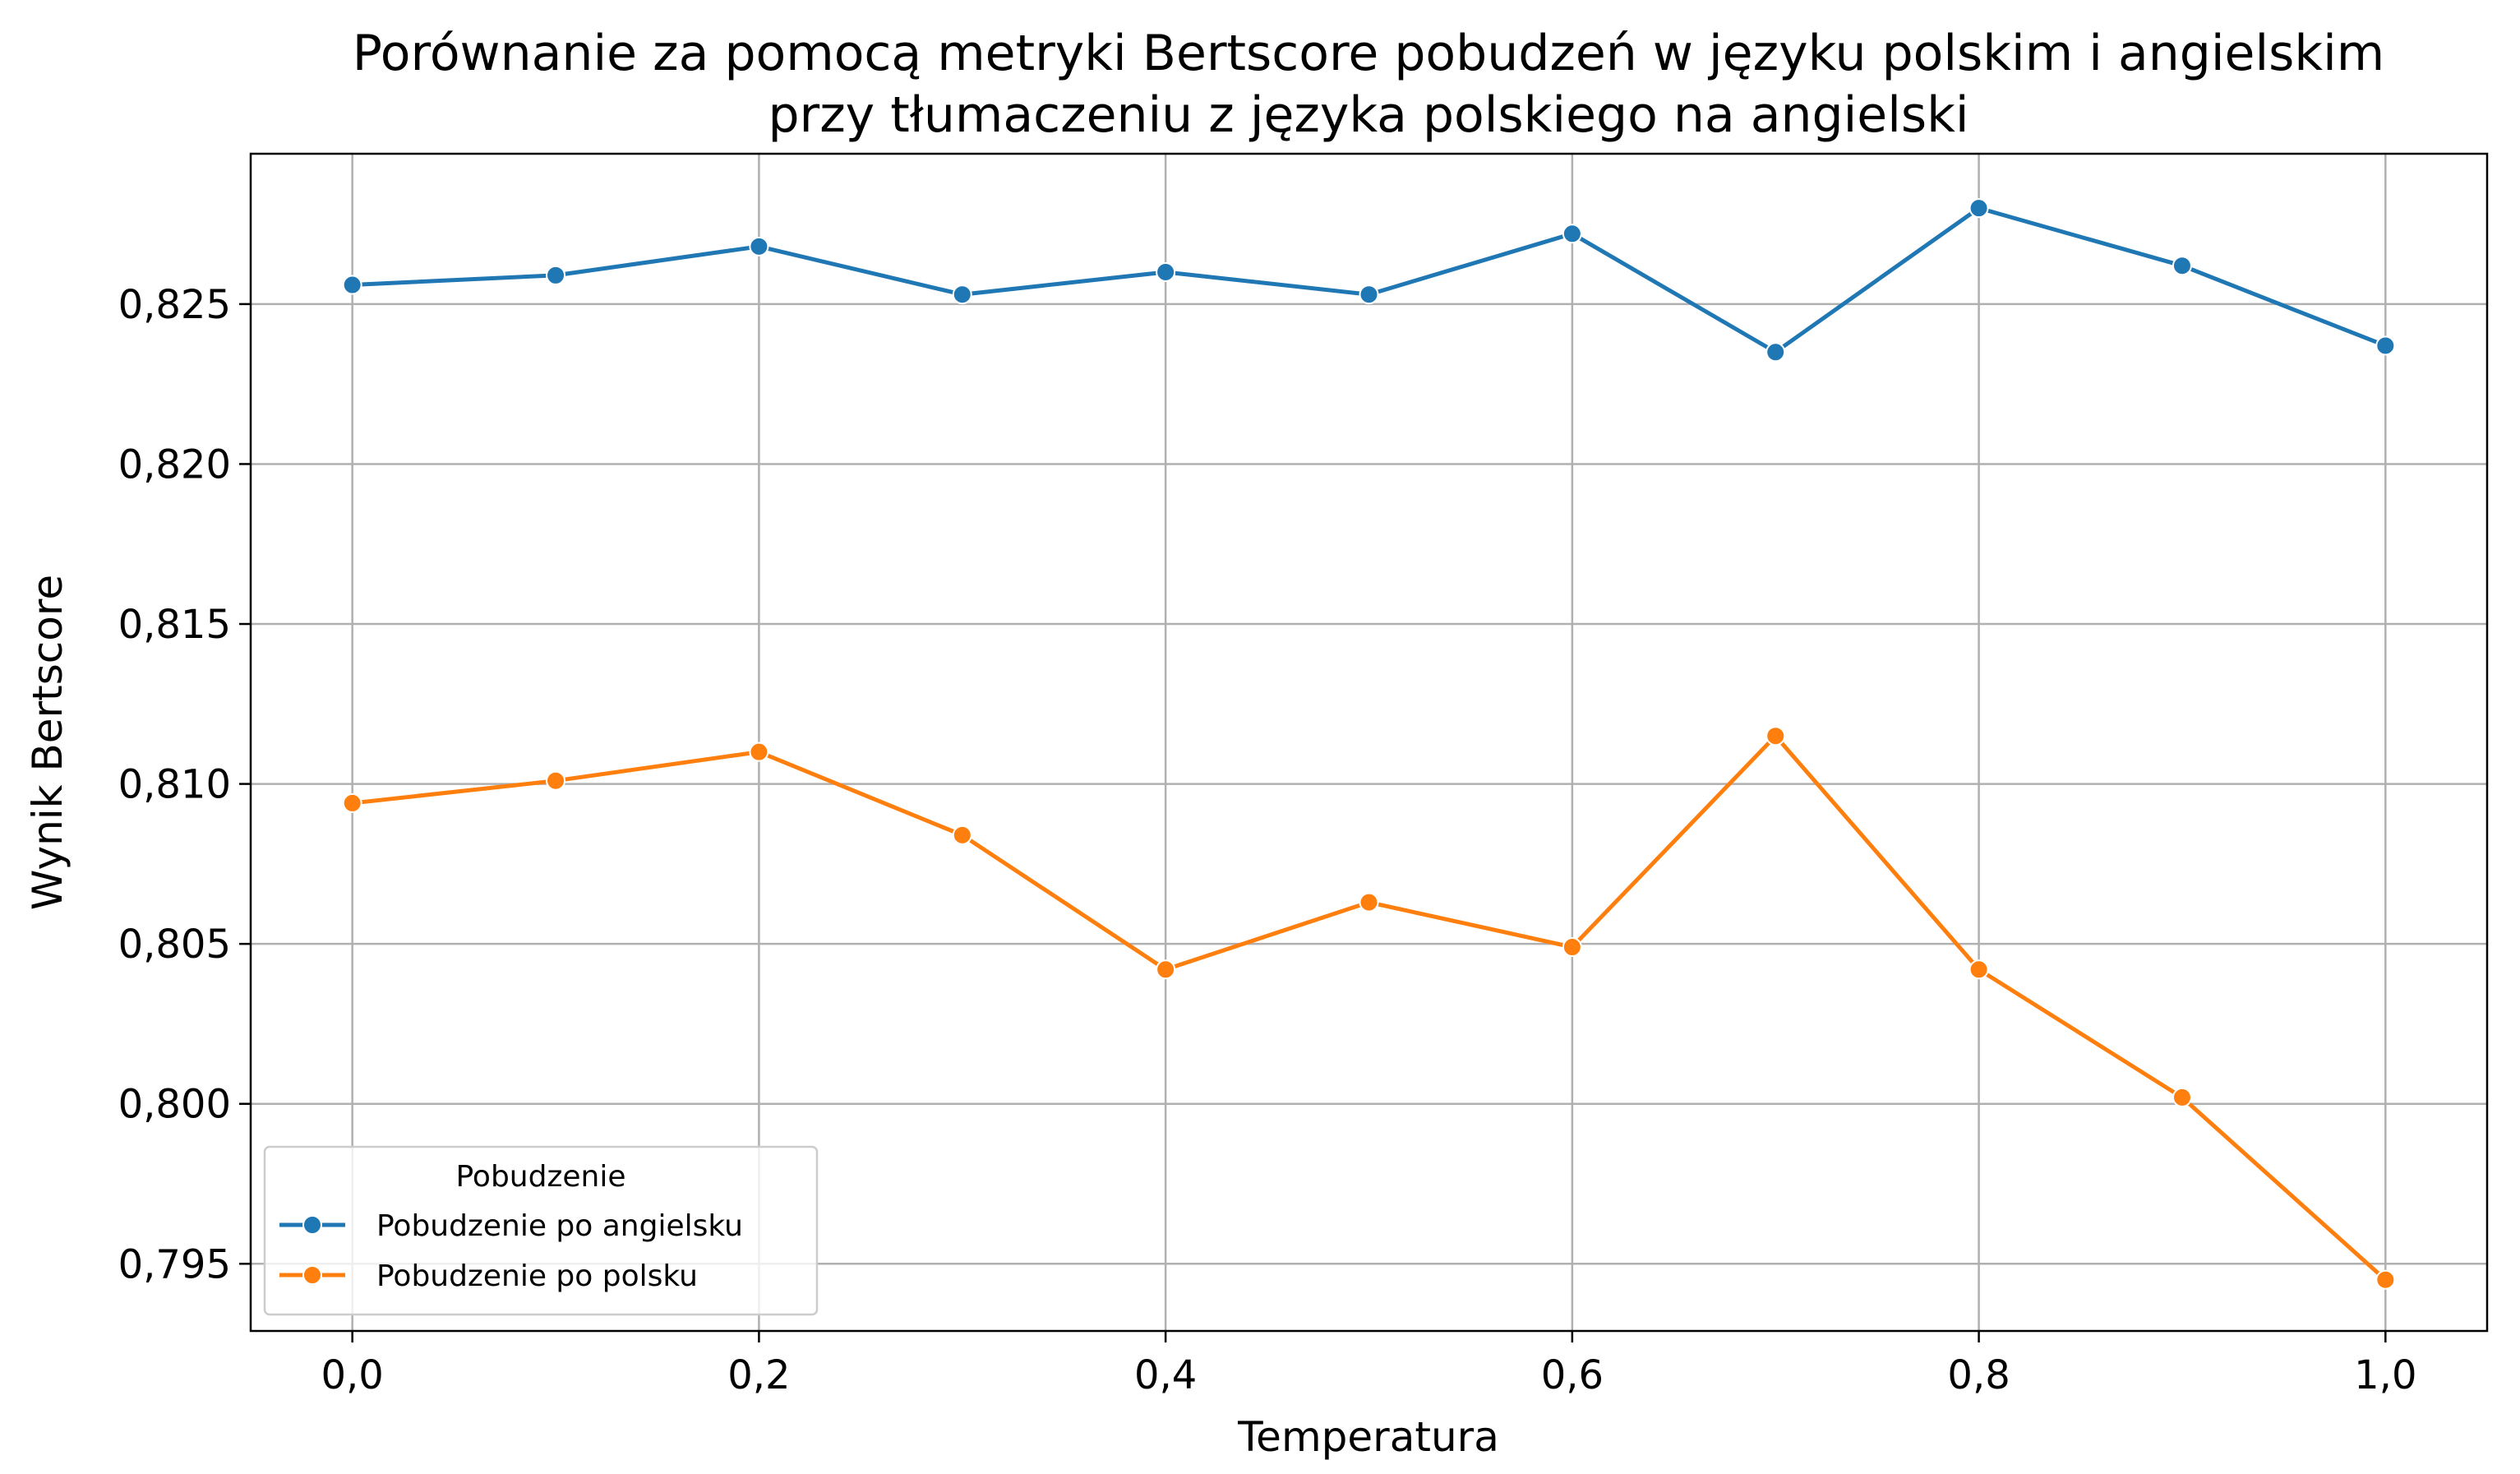 The width and height of the screenshot is (2520, 1474). I want to click on y-tick-label: 0,800, so click(174, 1105).